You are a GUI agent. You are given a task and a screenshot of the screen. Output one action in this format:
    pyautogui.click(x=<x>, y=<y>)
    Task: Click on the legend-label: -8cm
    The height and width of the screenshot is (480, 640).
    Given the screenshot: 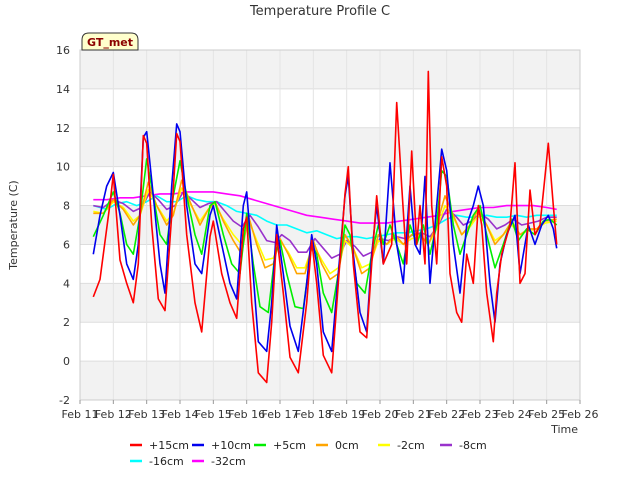 What is the action you would take?
    pyautogui.click(x=473, y=445)
    